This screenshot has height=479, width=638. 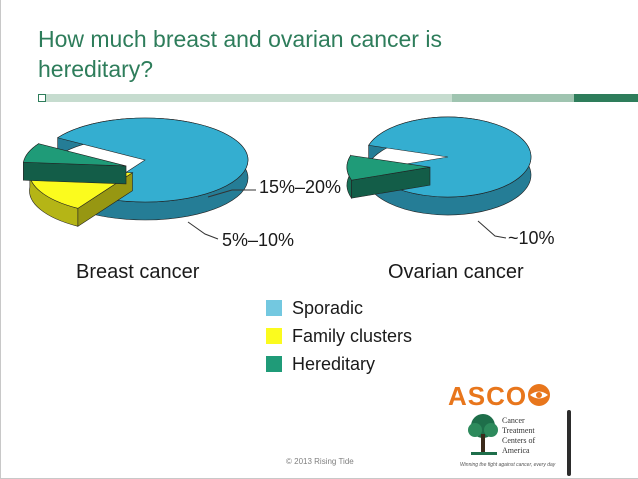 What do you see at coordinates (539, 395) in the screenshot?
I see `asco-globe-icon` at bounding box center [539, 395].